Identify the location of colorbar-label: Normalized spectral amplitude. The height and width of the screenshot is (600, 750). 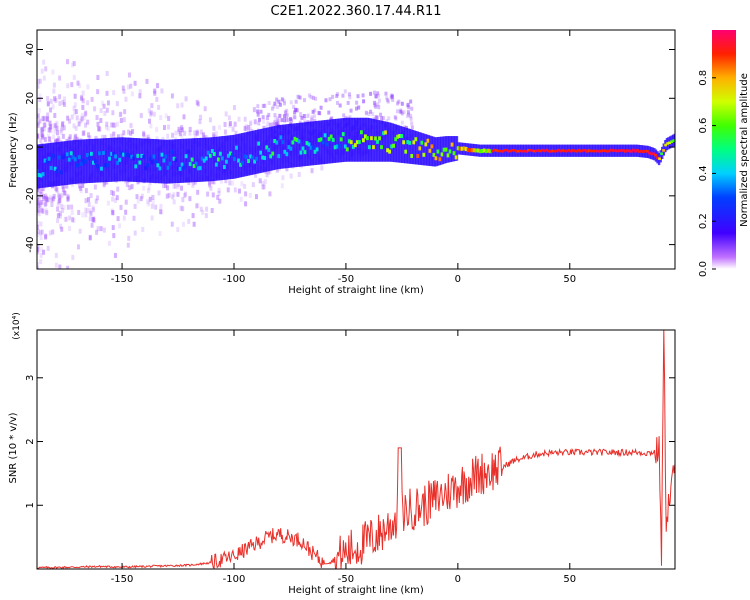
(744, 150).